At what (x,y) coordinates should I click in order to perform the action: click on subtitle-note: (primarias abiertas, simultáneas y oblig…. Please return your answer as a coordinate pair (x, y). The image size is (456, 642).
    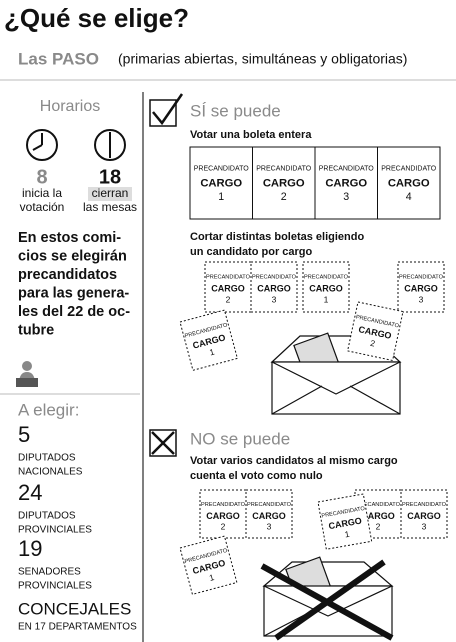
    Looking at the image, I should click on (262, 59).